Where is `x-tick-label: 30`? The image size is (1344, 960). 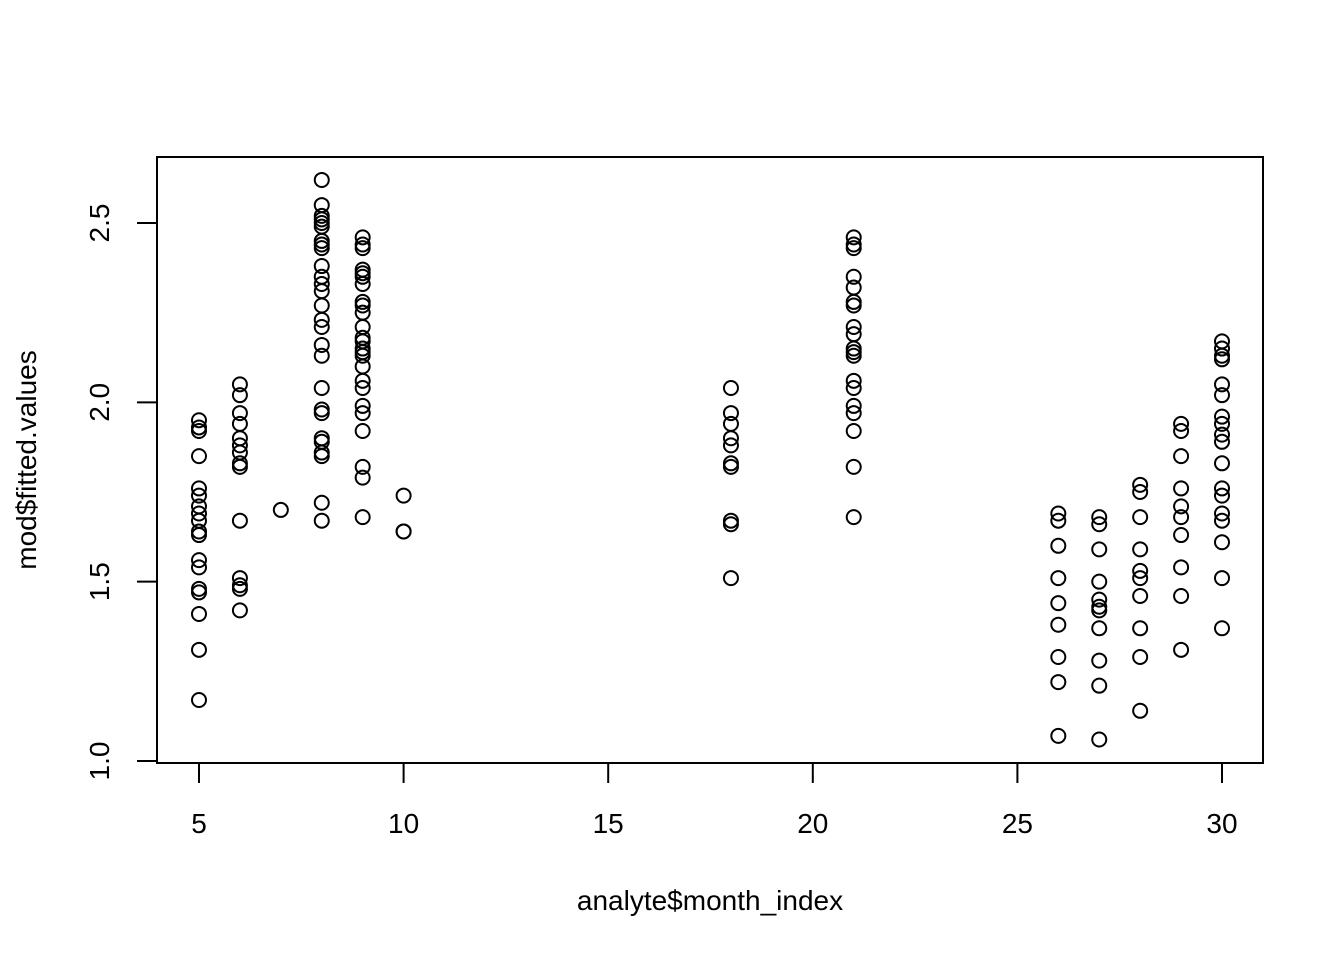
x-tick-label: 30 is located at coordinates (1221, 823).